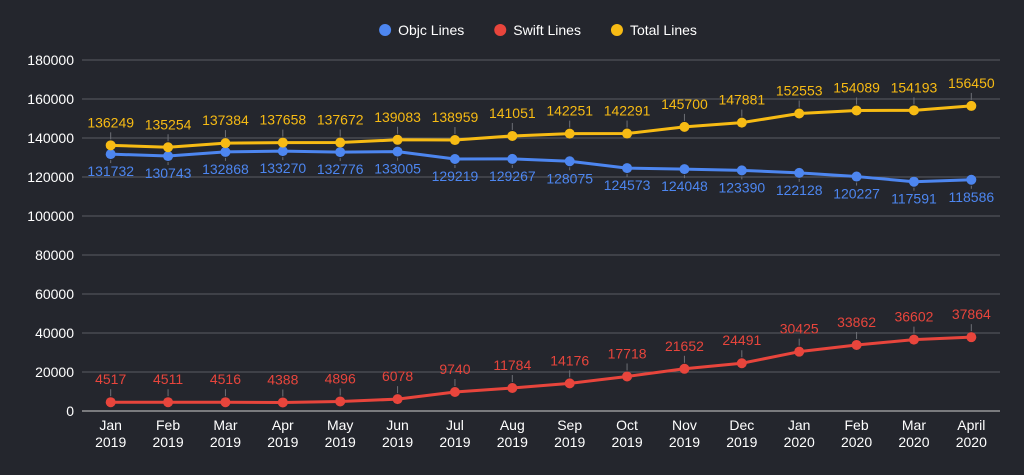 The image size is (1024, 475). What do you see at coordinates (512, 425) in the screenshot?
I see `x-tick-label-month: Aug` at bounding box center [512, 425].